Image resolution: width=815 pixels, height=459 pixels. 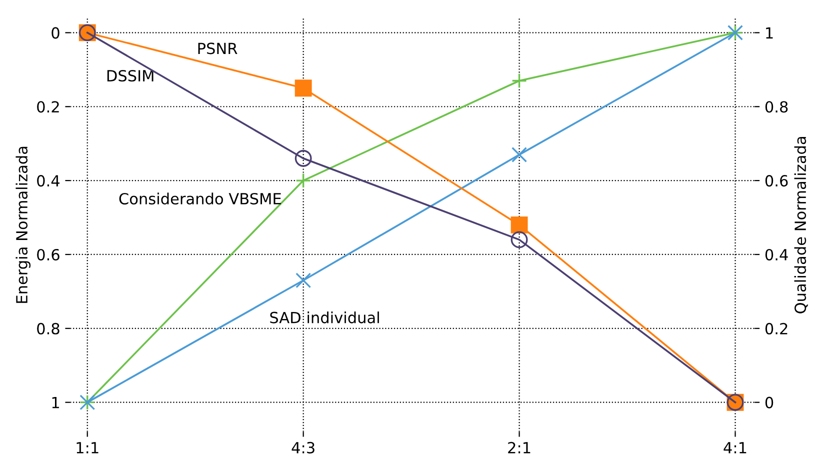 I want to click on y-tick-label: 0.6, so click(x=48, y=254).